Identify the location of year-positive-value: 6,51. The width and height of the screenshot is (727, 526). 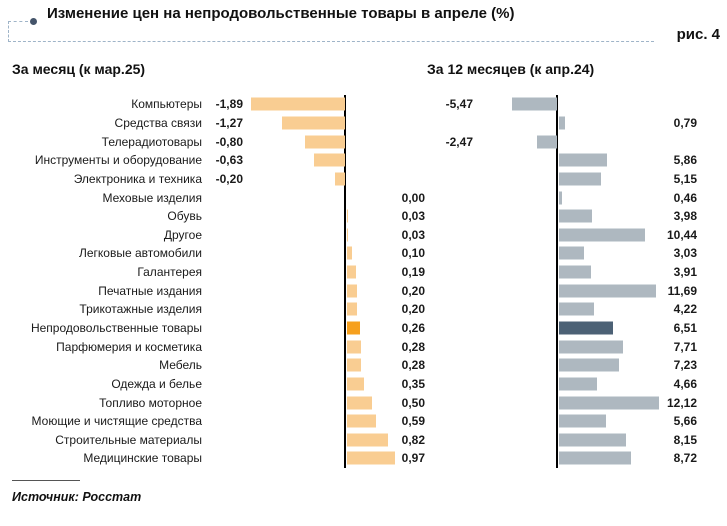
(685, 328).